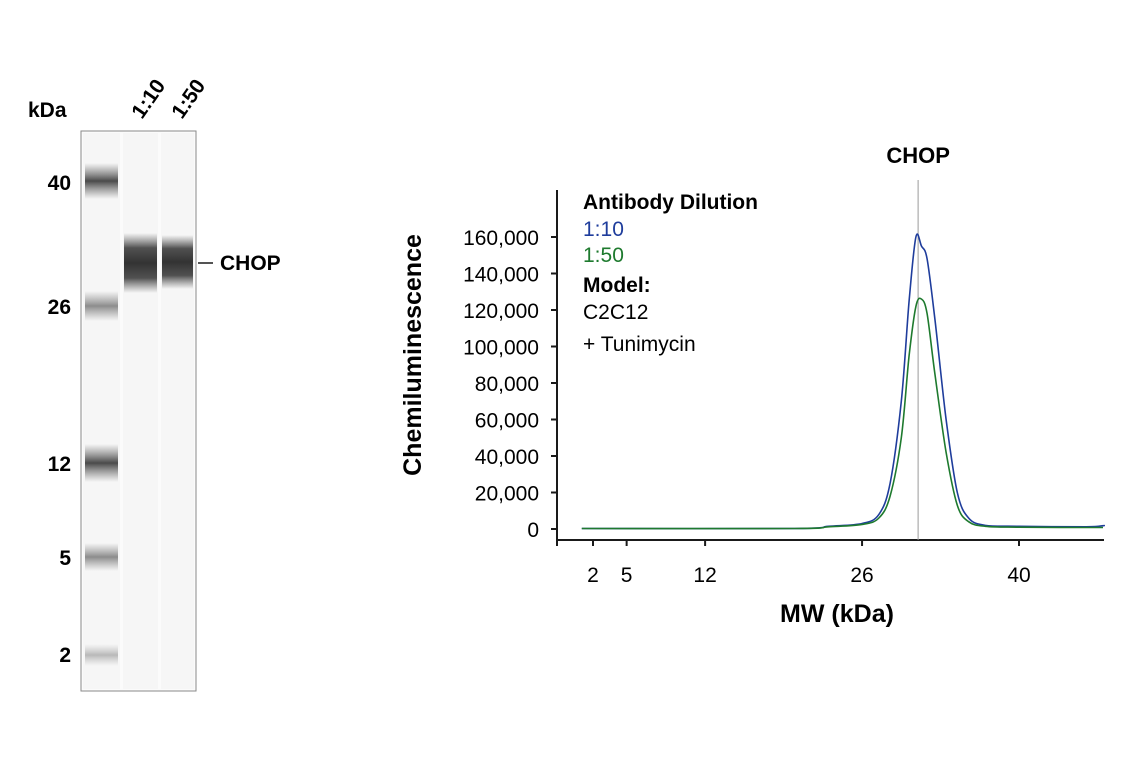 This screenshot has height=768, width=1141. What do you see at coordinates (507, 494) in the screenshot?
I see `y-tick-label: 20,000` at bounding box center [507, 494].